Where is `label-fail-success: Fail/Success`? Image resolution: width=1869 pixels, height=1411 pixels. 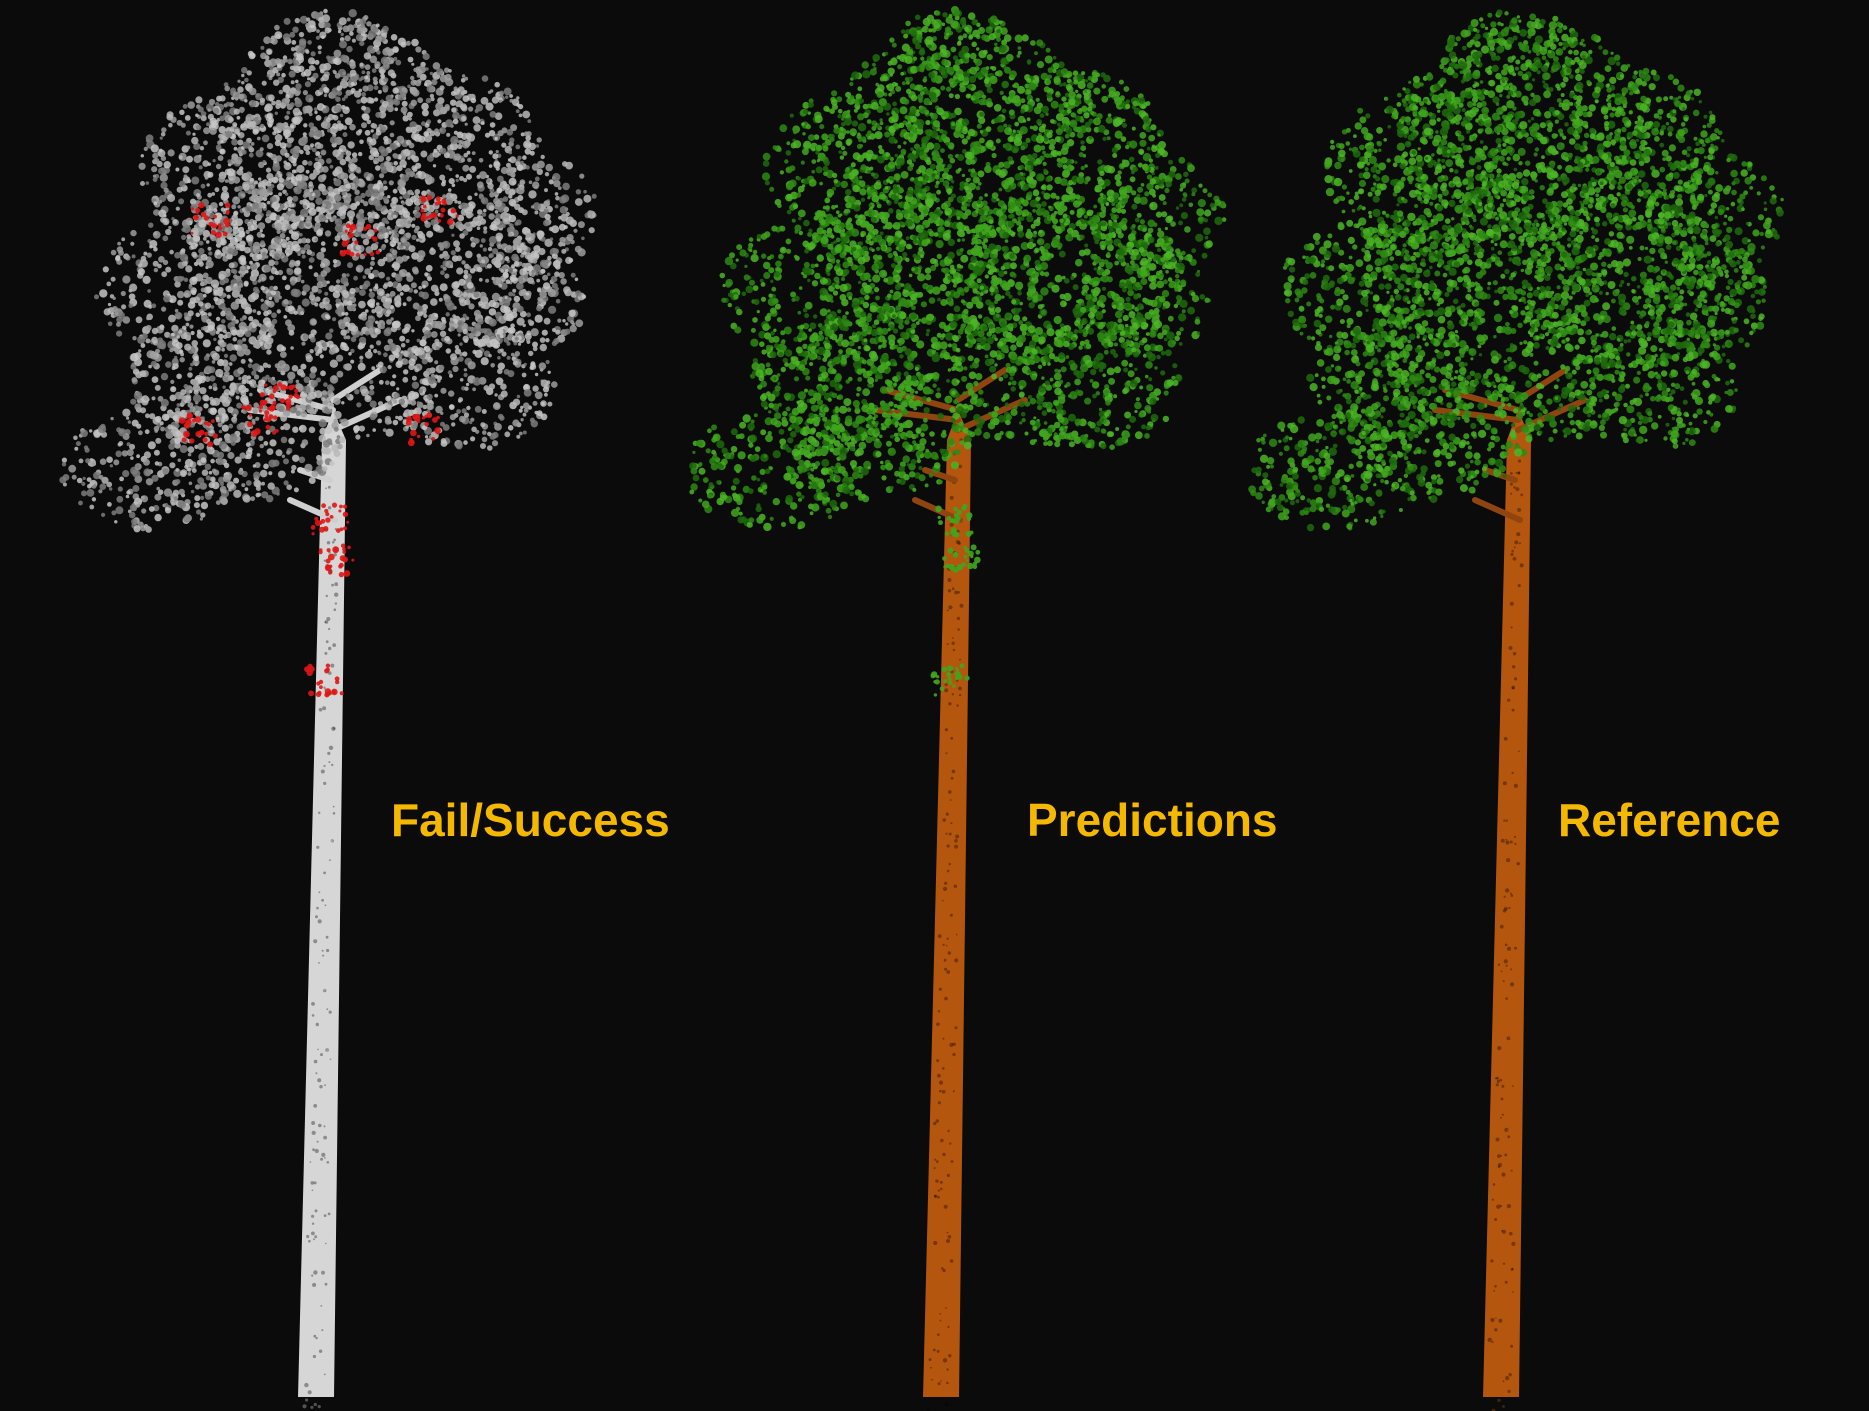
label-fail-success: Fail/Success is located at coordinates (530, 820).